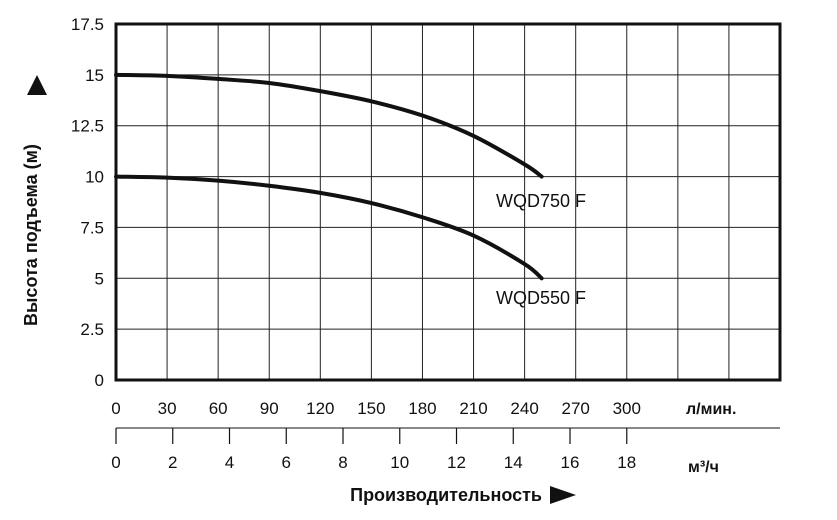 The image size is (837, 520). What do you see at coordinates (87, 24) in the screenshot?
I see `y-tick-label: 17.5` at bounding box center [87, 24].